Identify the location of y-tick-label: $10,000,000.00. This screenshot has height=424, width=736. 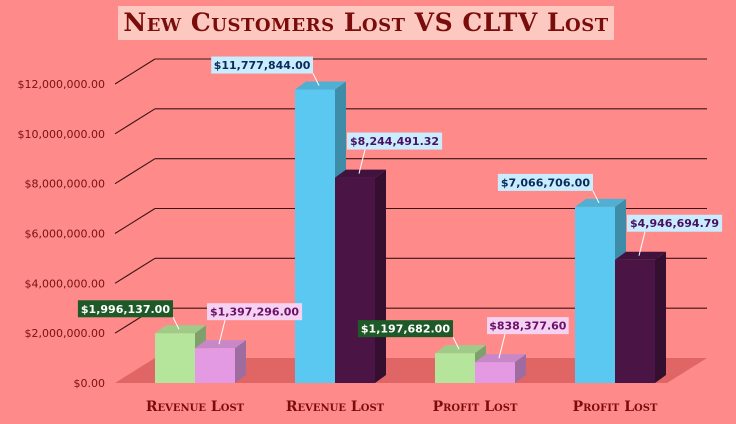
(61, 134).